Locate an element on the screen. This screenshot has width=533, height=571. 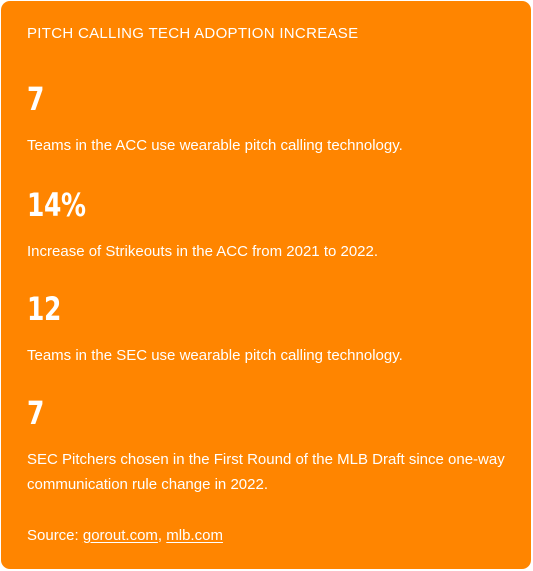
card-title: PITCH CALLING TECH ADOPTION INCREASE is located at coordinates (193, 33).